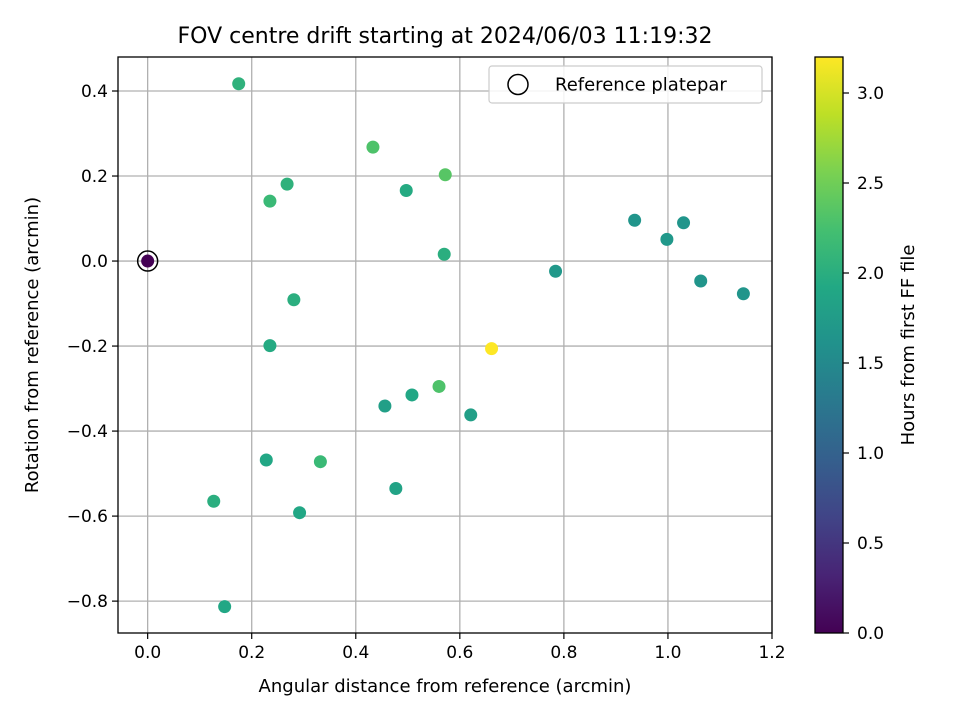  What do you see at coordinates (771, 653) in the screenshot?
I see `x-tick-label: 1.2` at bounding box center [771, 653].